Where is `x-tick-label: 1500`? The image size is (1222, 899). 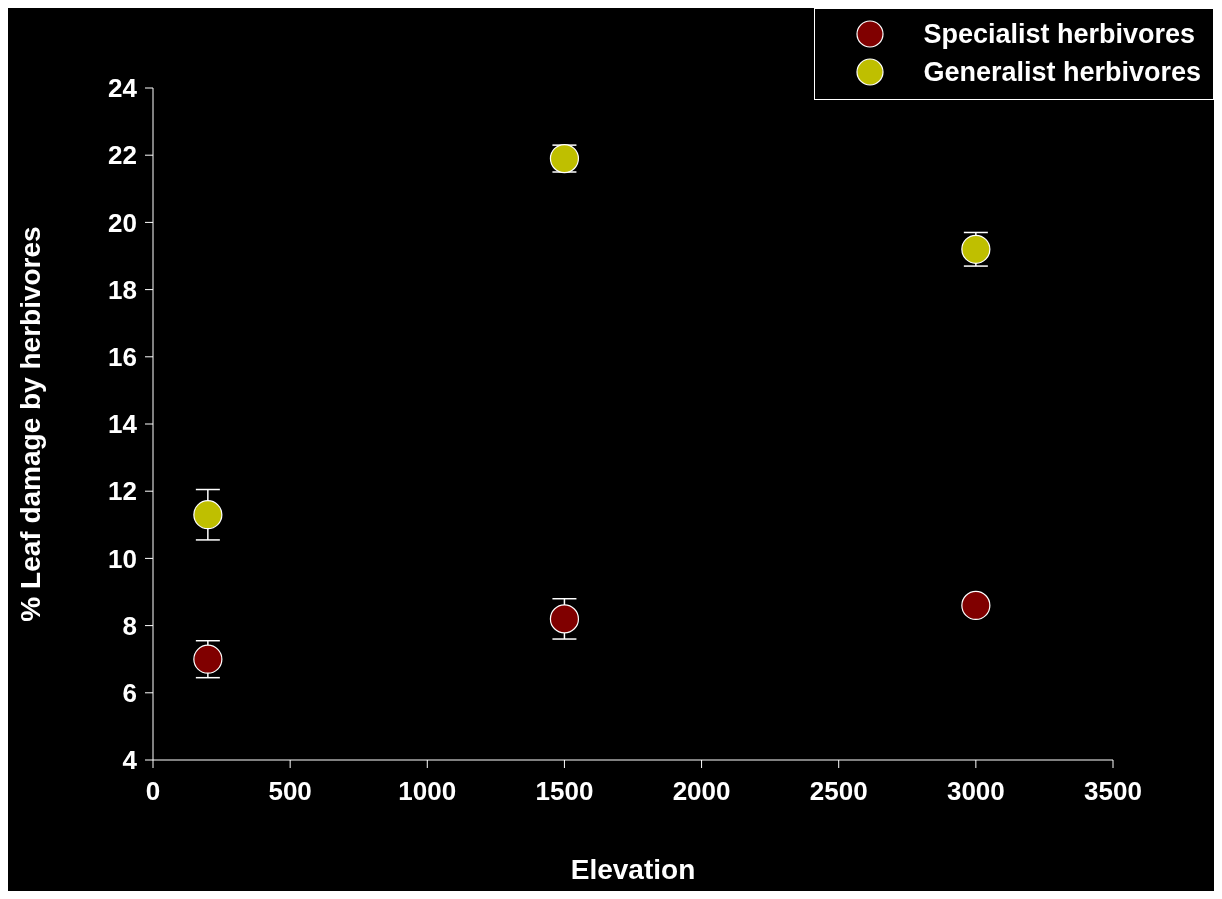
x-tick-label: 1500 is located at coordinates (564, 791).